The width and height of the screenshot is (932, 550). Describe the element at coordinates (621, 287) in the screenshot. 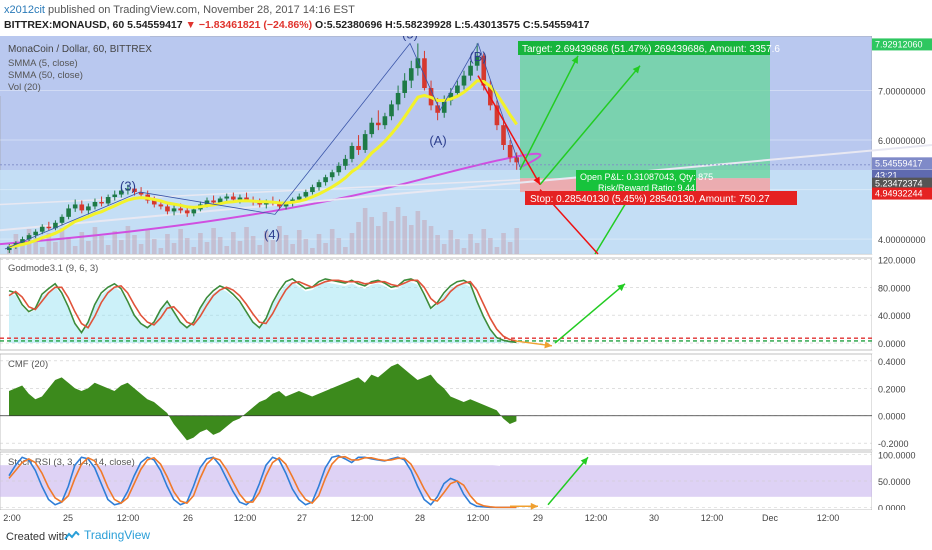

I see `godmode-arrow-up-head` at that location.